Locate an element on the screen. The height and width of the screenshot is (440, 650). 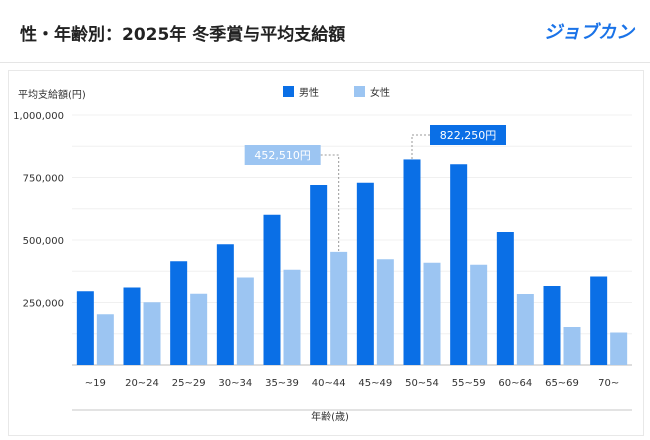
header: 性・年齢別：2025年 冬季賞与平均支給額 ジョブカン is located at coordinates (325, 31).